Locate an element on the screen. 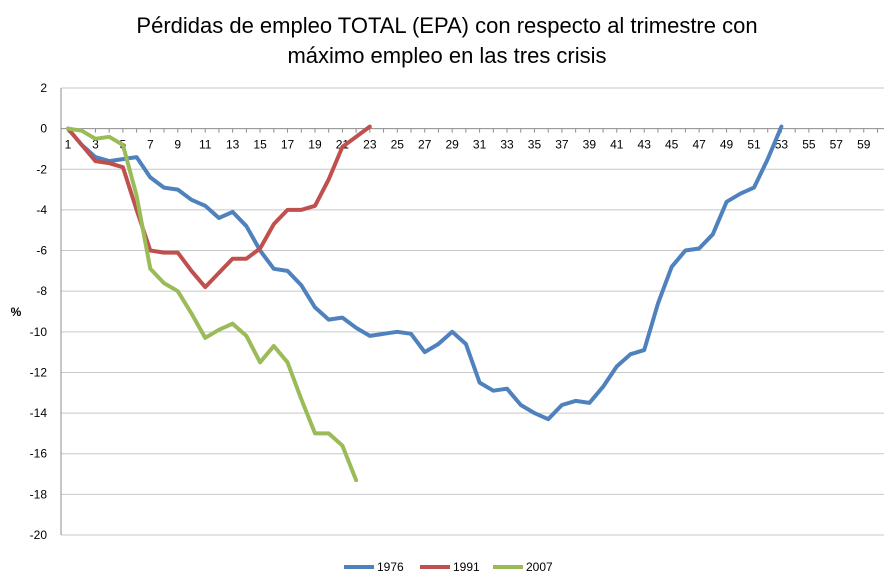 Image resolution: width=894 pixels, height=582 pixels. x-tick-label: 45 is located at coordinates (672, 145).